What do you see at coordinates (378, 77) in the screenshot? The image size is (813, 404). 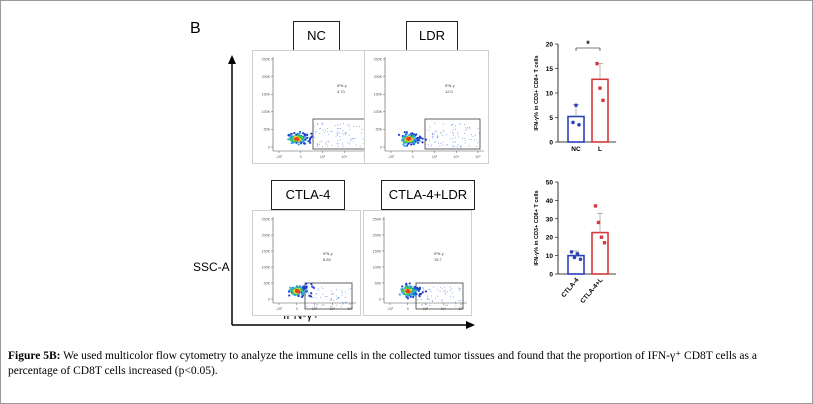 I see `flow-y-tick-label: 200K` at bounding box center [378, 77].